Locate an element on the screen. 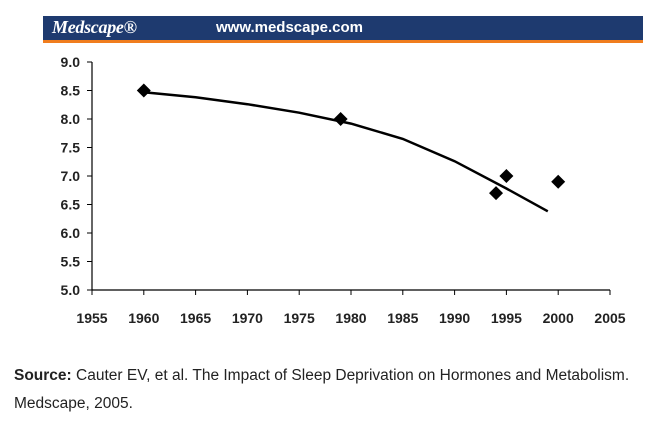 This screenshot has height=428, width=672. x-tick-label: 1985 is located at coordinates (402, 318).